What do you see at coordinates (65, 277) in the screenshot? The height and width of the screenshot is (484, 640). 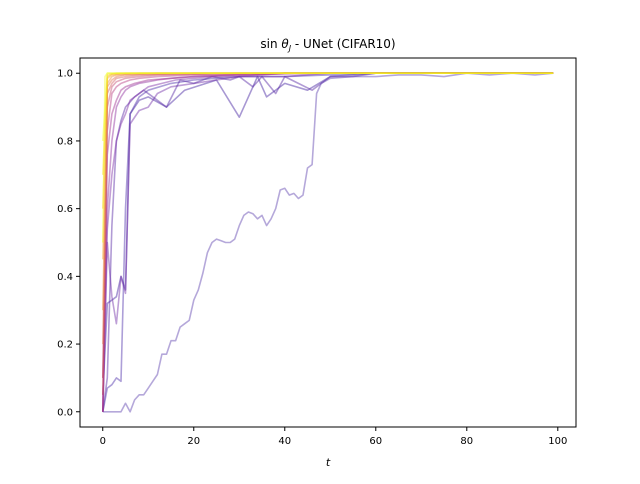 I see `y-tick-label: 0.4` at bounding box center [65, 277].